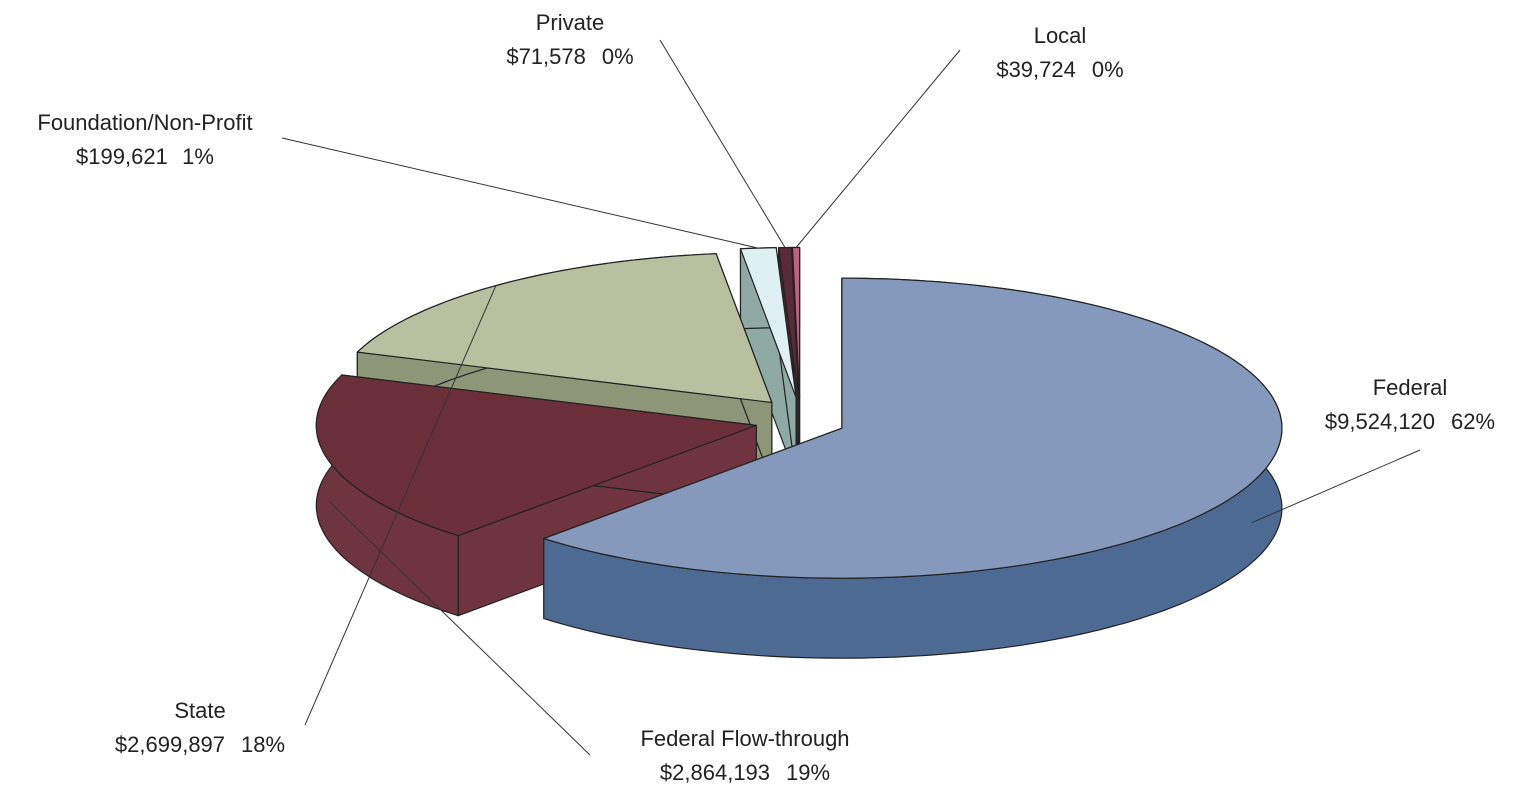 This screenshot has height=787, width=1533. What do you see at coordinates (536, 455) in the screenshot?
I see `slice-top` at bounding box center [536, 455].